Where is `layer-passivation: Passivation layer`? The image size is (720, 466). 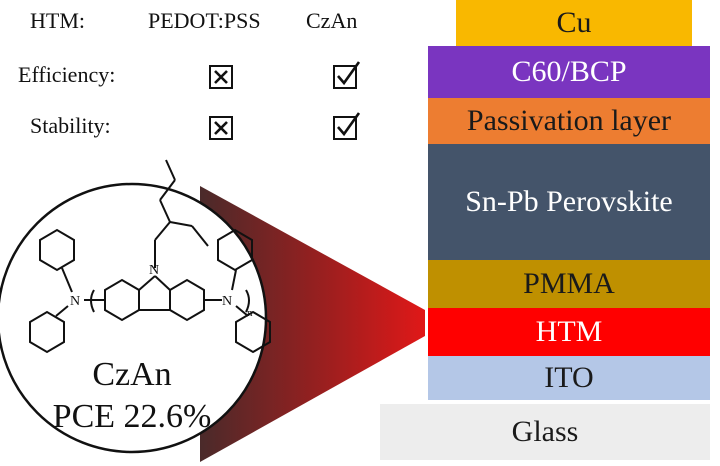 layer-passivation: Passivation layer is located at coordinates (569, 121).